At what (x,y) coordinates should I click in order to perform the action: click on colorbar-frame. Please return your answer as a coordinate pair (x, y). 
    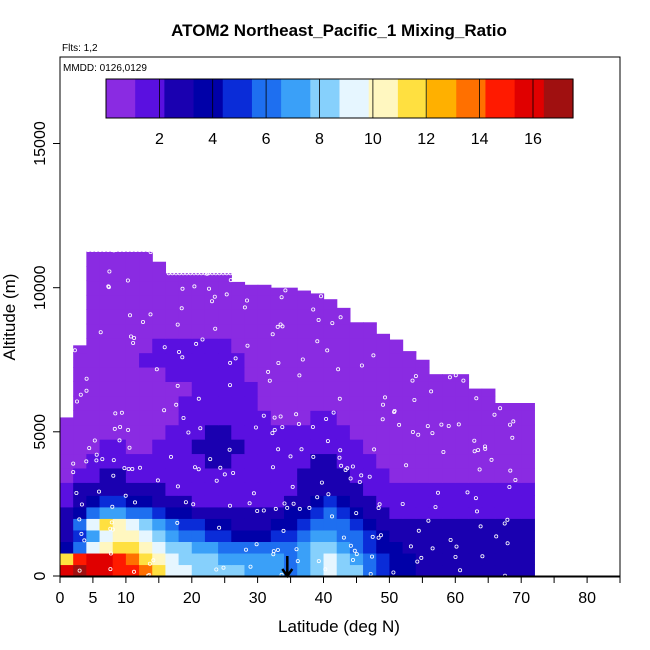
    Looking at the image, I should click on (339, 98).